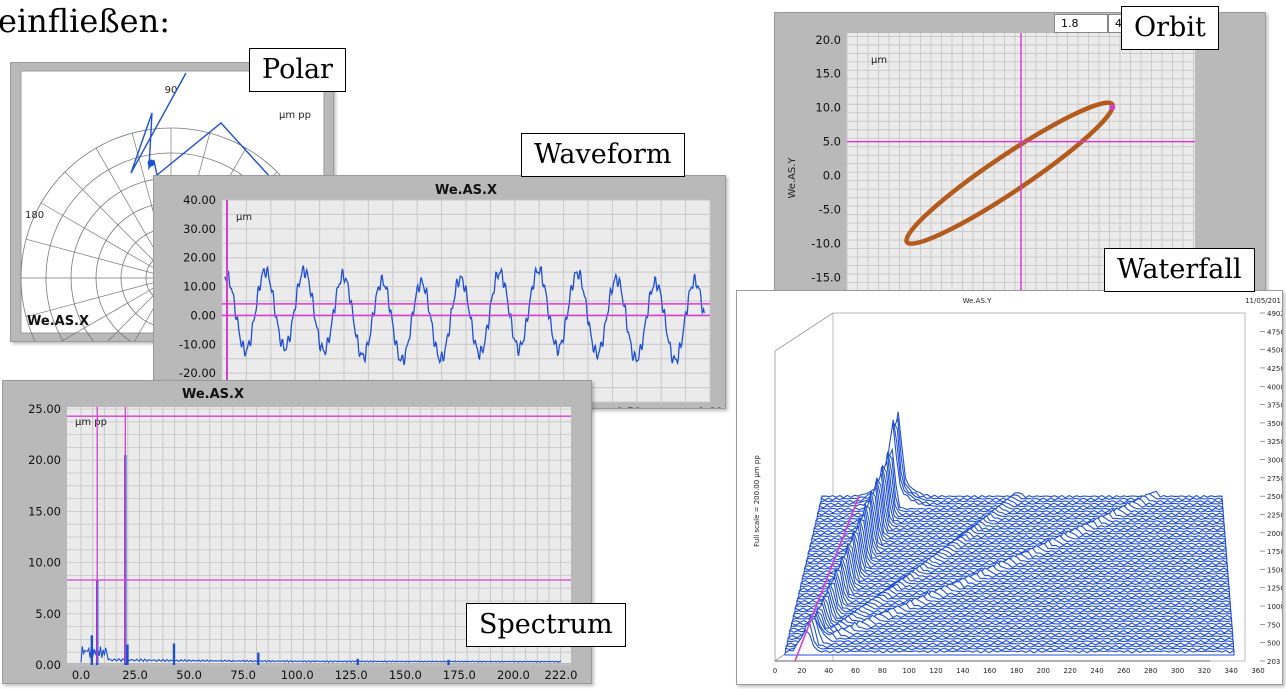 This screenshot has height=689, width=1286. Describe the element at coordinates (1274, 424) in the screenshot. I see `waterfall-ztick-label: 3500` at that location.